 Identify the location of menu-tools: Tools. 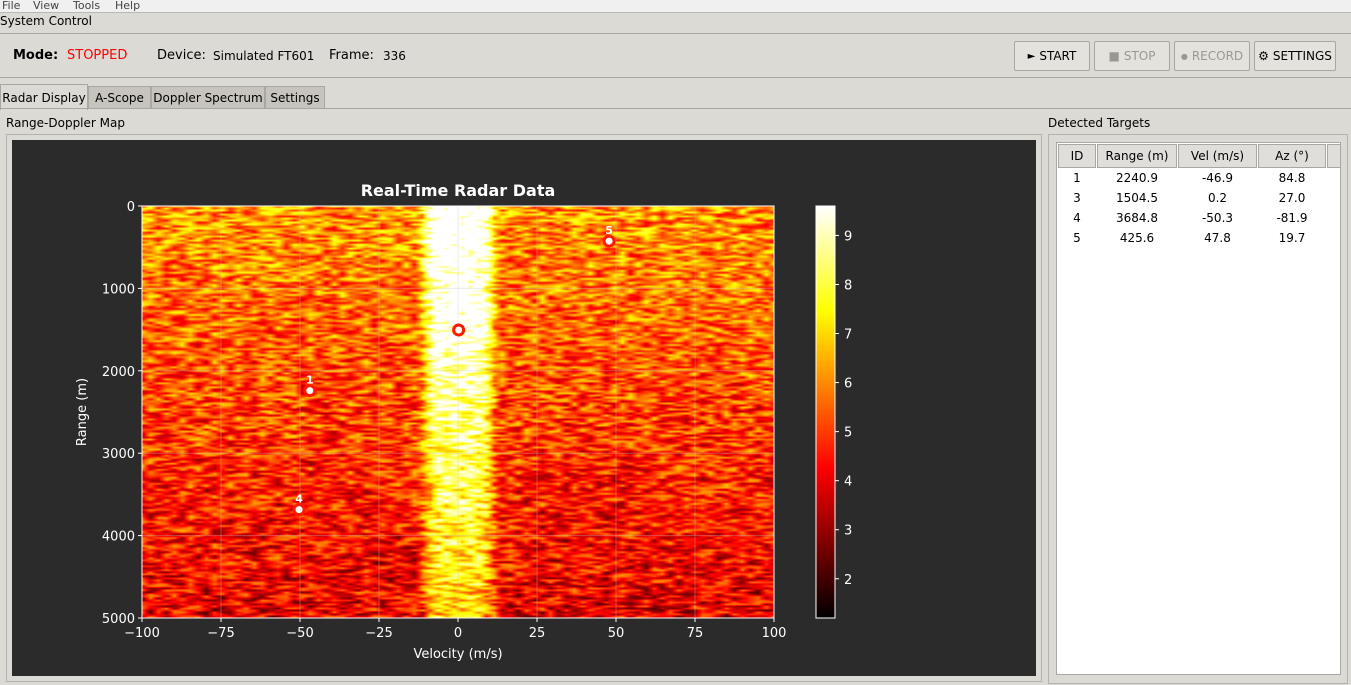
(87, 6).